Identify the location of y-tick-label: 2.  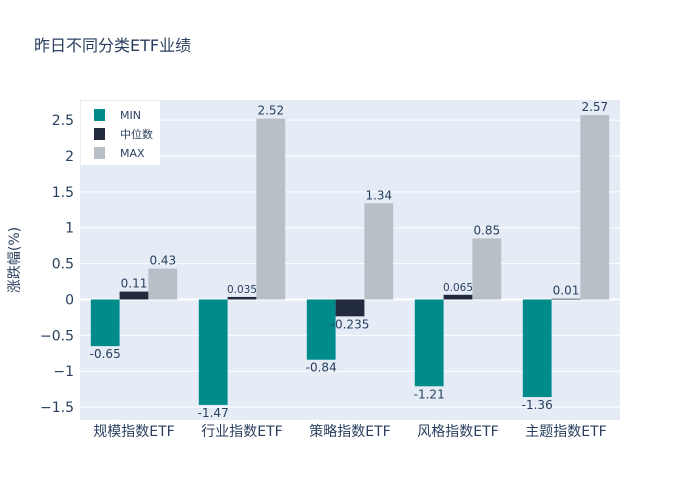
(69, 157).